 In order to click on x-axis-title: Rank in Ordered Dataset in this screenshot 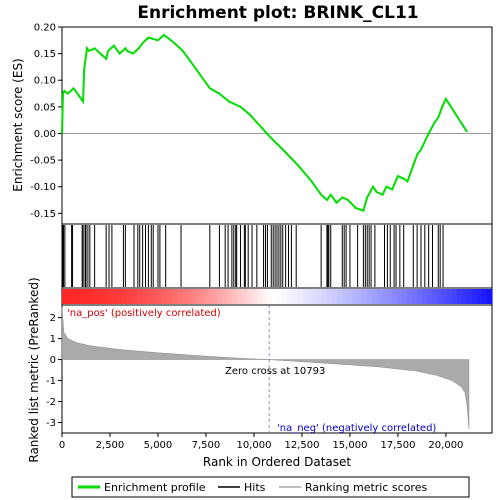, I will do `click(277, 462)`.